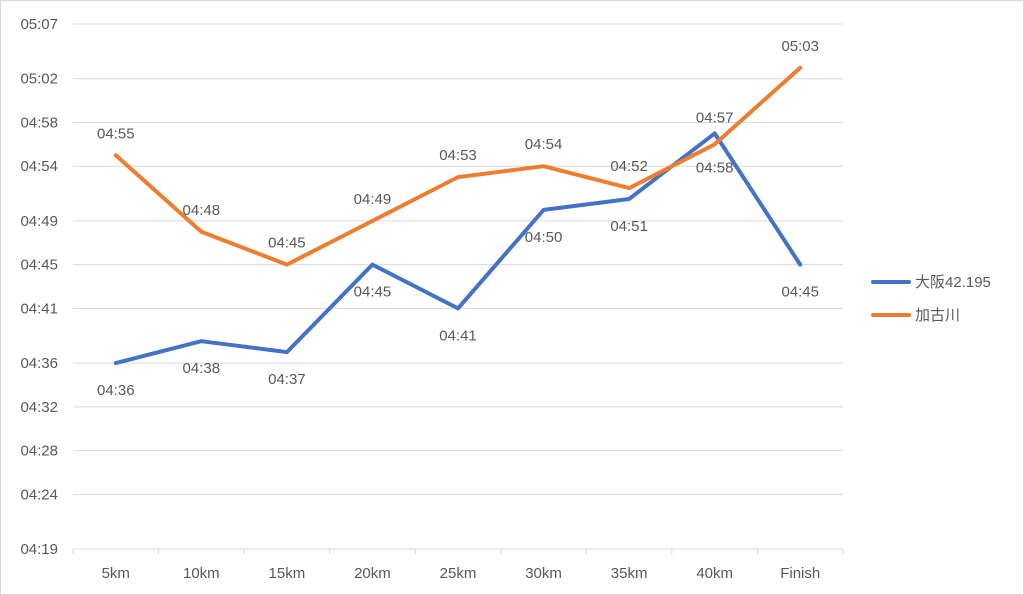  I want to click on data-label-series-2: 04:48, so click(202, 210).